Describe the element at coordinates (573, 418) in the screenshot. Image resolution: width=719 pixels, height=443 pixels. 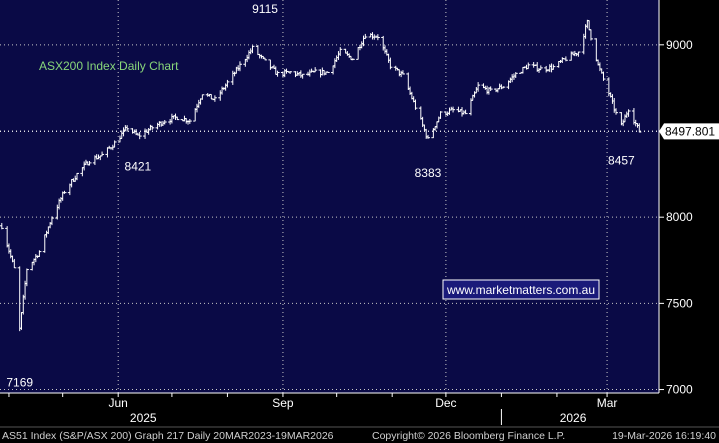
I see `x-year-label: 2026` at that location.